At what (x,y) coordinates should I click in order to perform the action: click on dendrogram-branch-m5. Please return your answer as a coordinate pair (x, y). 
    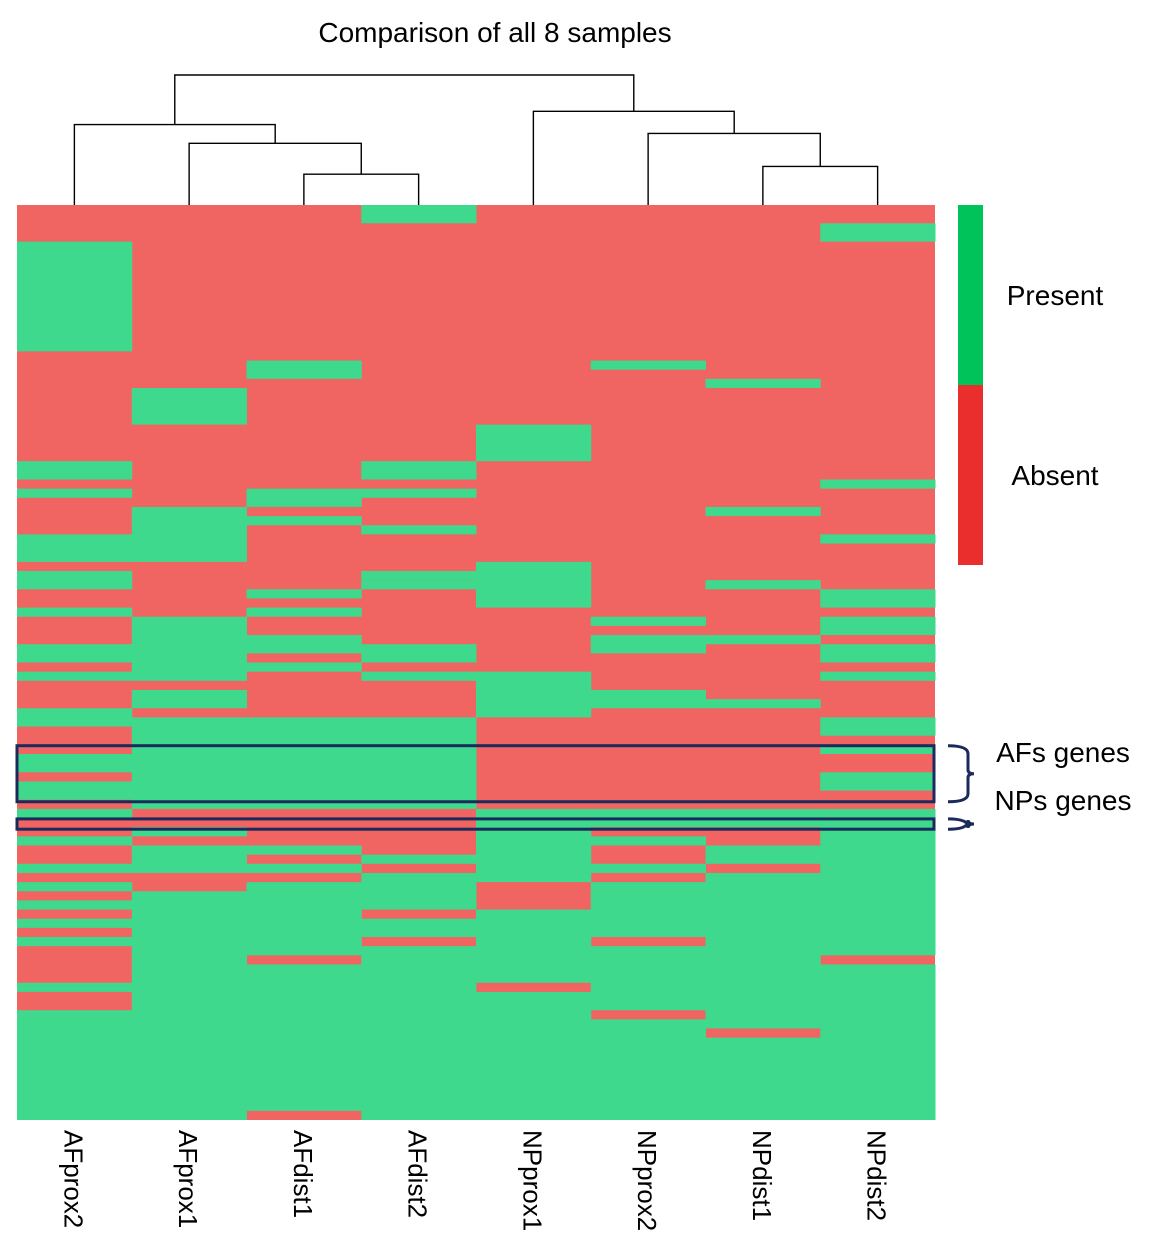
    Looking at the image, I should click on (734, 168).